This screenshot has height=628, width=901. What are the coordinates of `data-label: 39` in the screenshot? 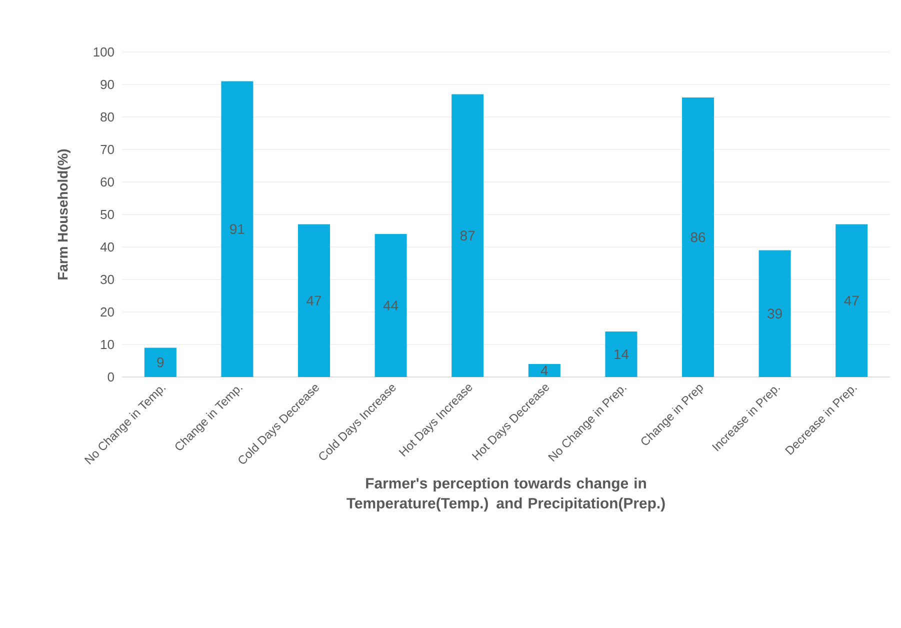 It's located at (775, 313).